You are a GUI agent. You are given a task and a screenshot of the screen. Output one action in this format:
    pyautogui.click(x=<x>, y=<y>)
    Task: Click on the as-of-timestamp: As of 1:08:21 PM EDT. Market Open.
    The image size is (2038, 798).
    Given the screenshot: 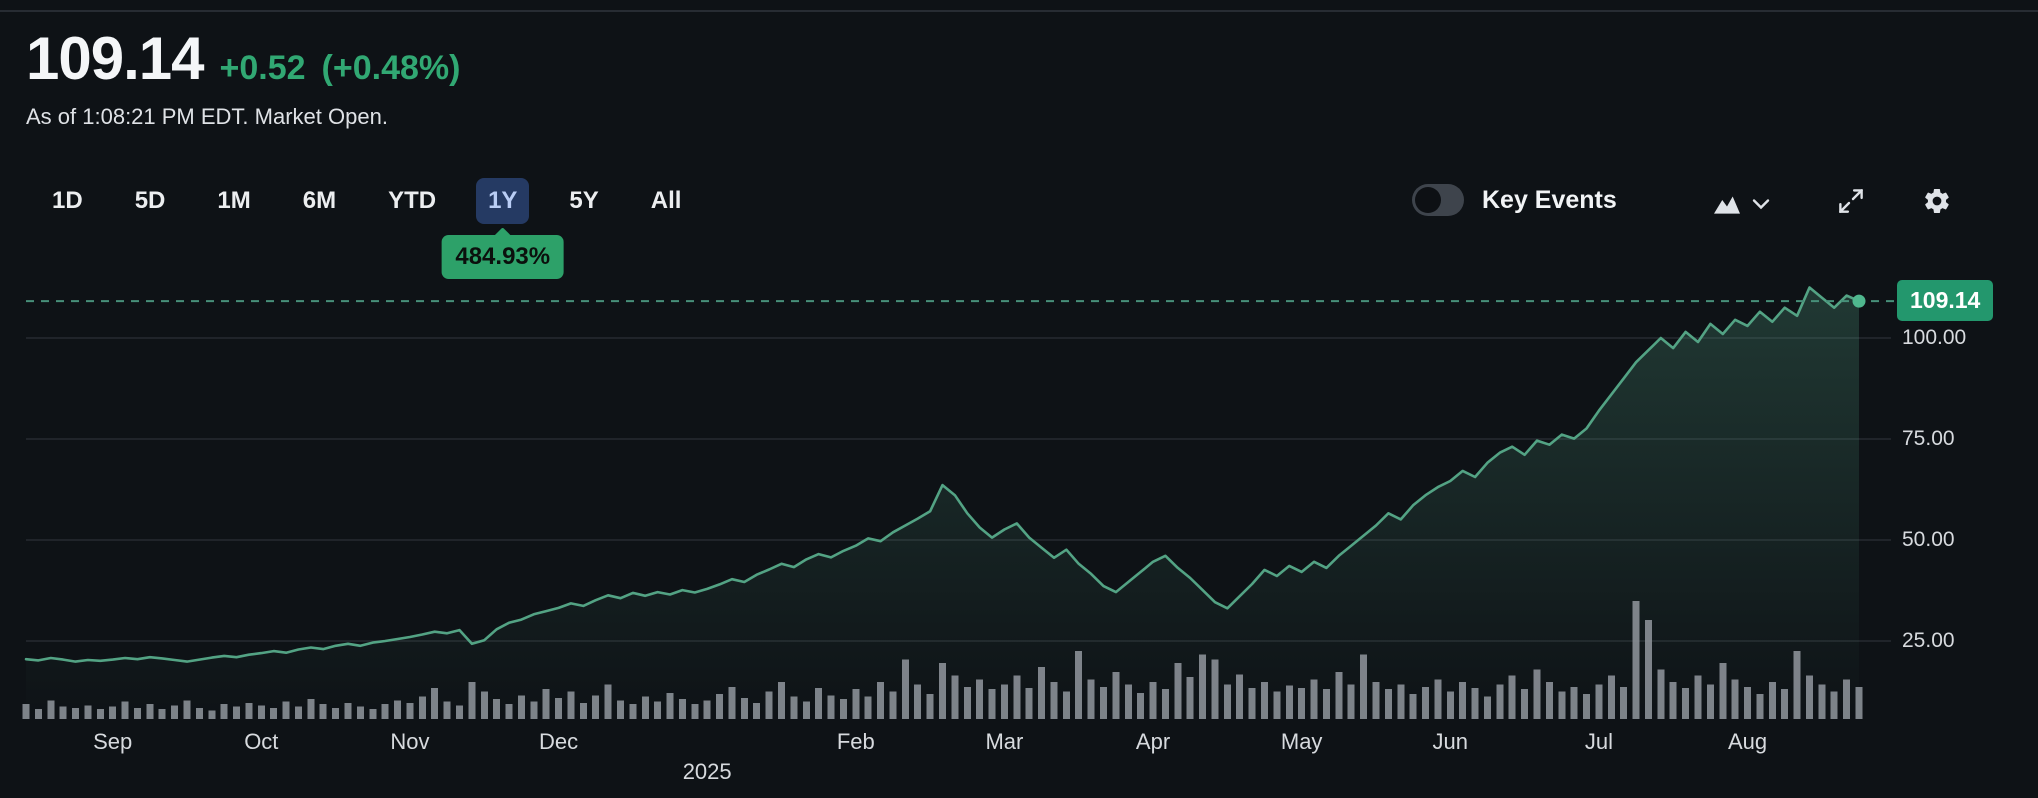 What is the action you would take?
    pyautogui.click(x=207, y=116)
    